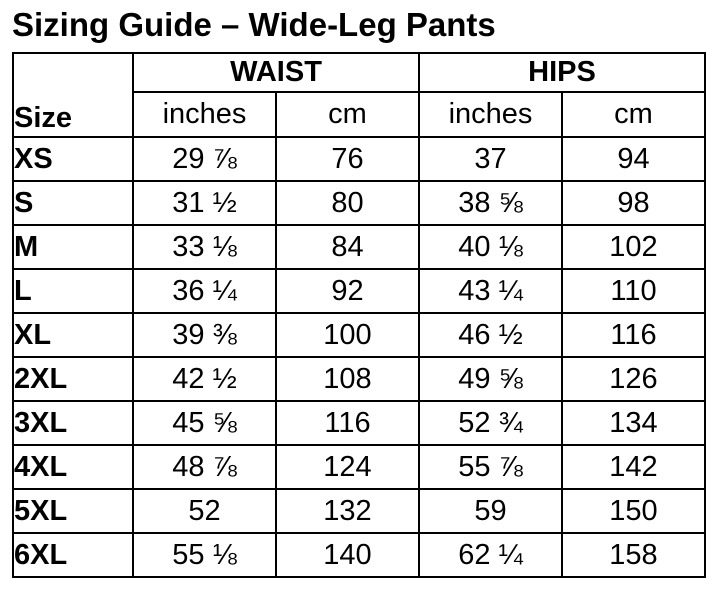 The width and height of the screenshot is (720, 597). I want to click on waist-cm-value: 80, so click(347, 203).